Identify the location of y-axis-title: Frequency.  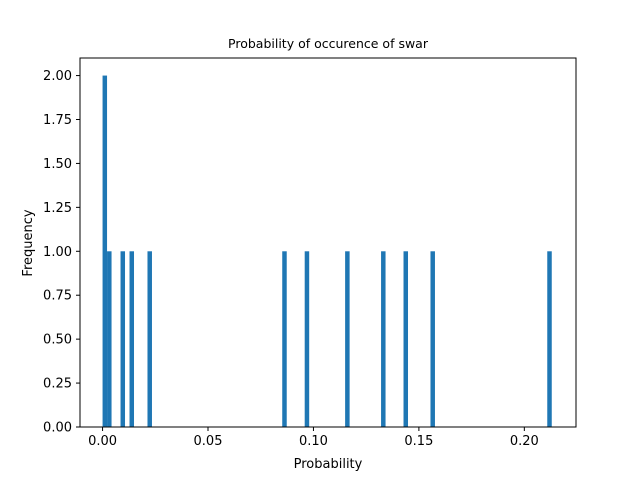
(28, 242).